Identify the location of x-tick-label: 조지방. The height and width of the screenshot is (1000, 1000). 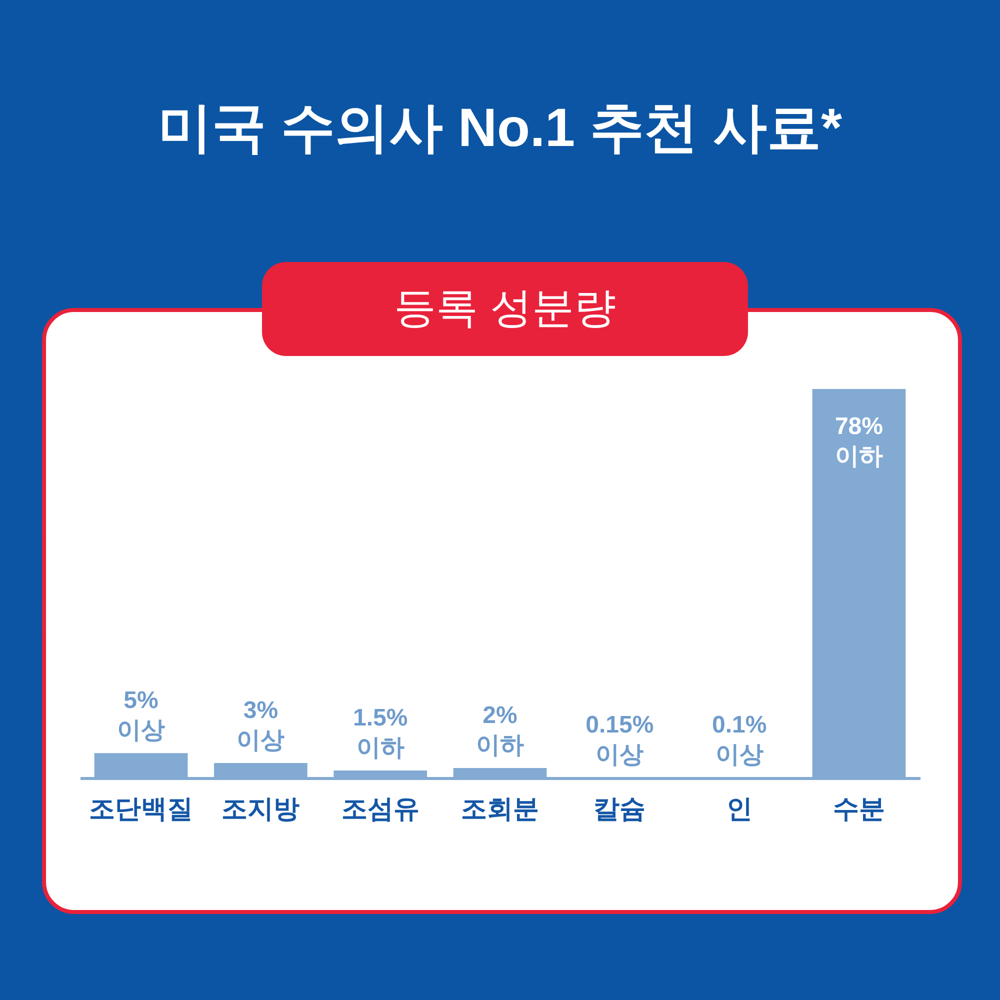
(261, 809).